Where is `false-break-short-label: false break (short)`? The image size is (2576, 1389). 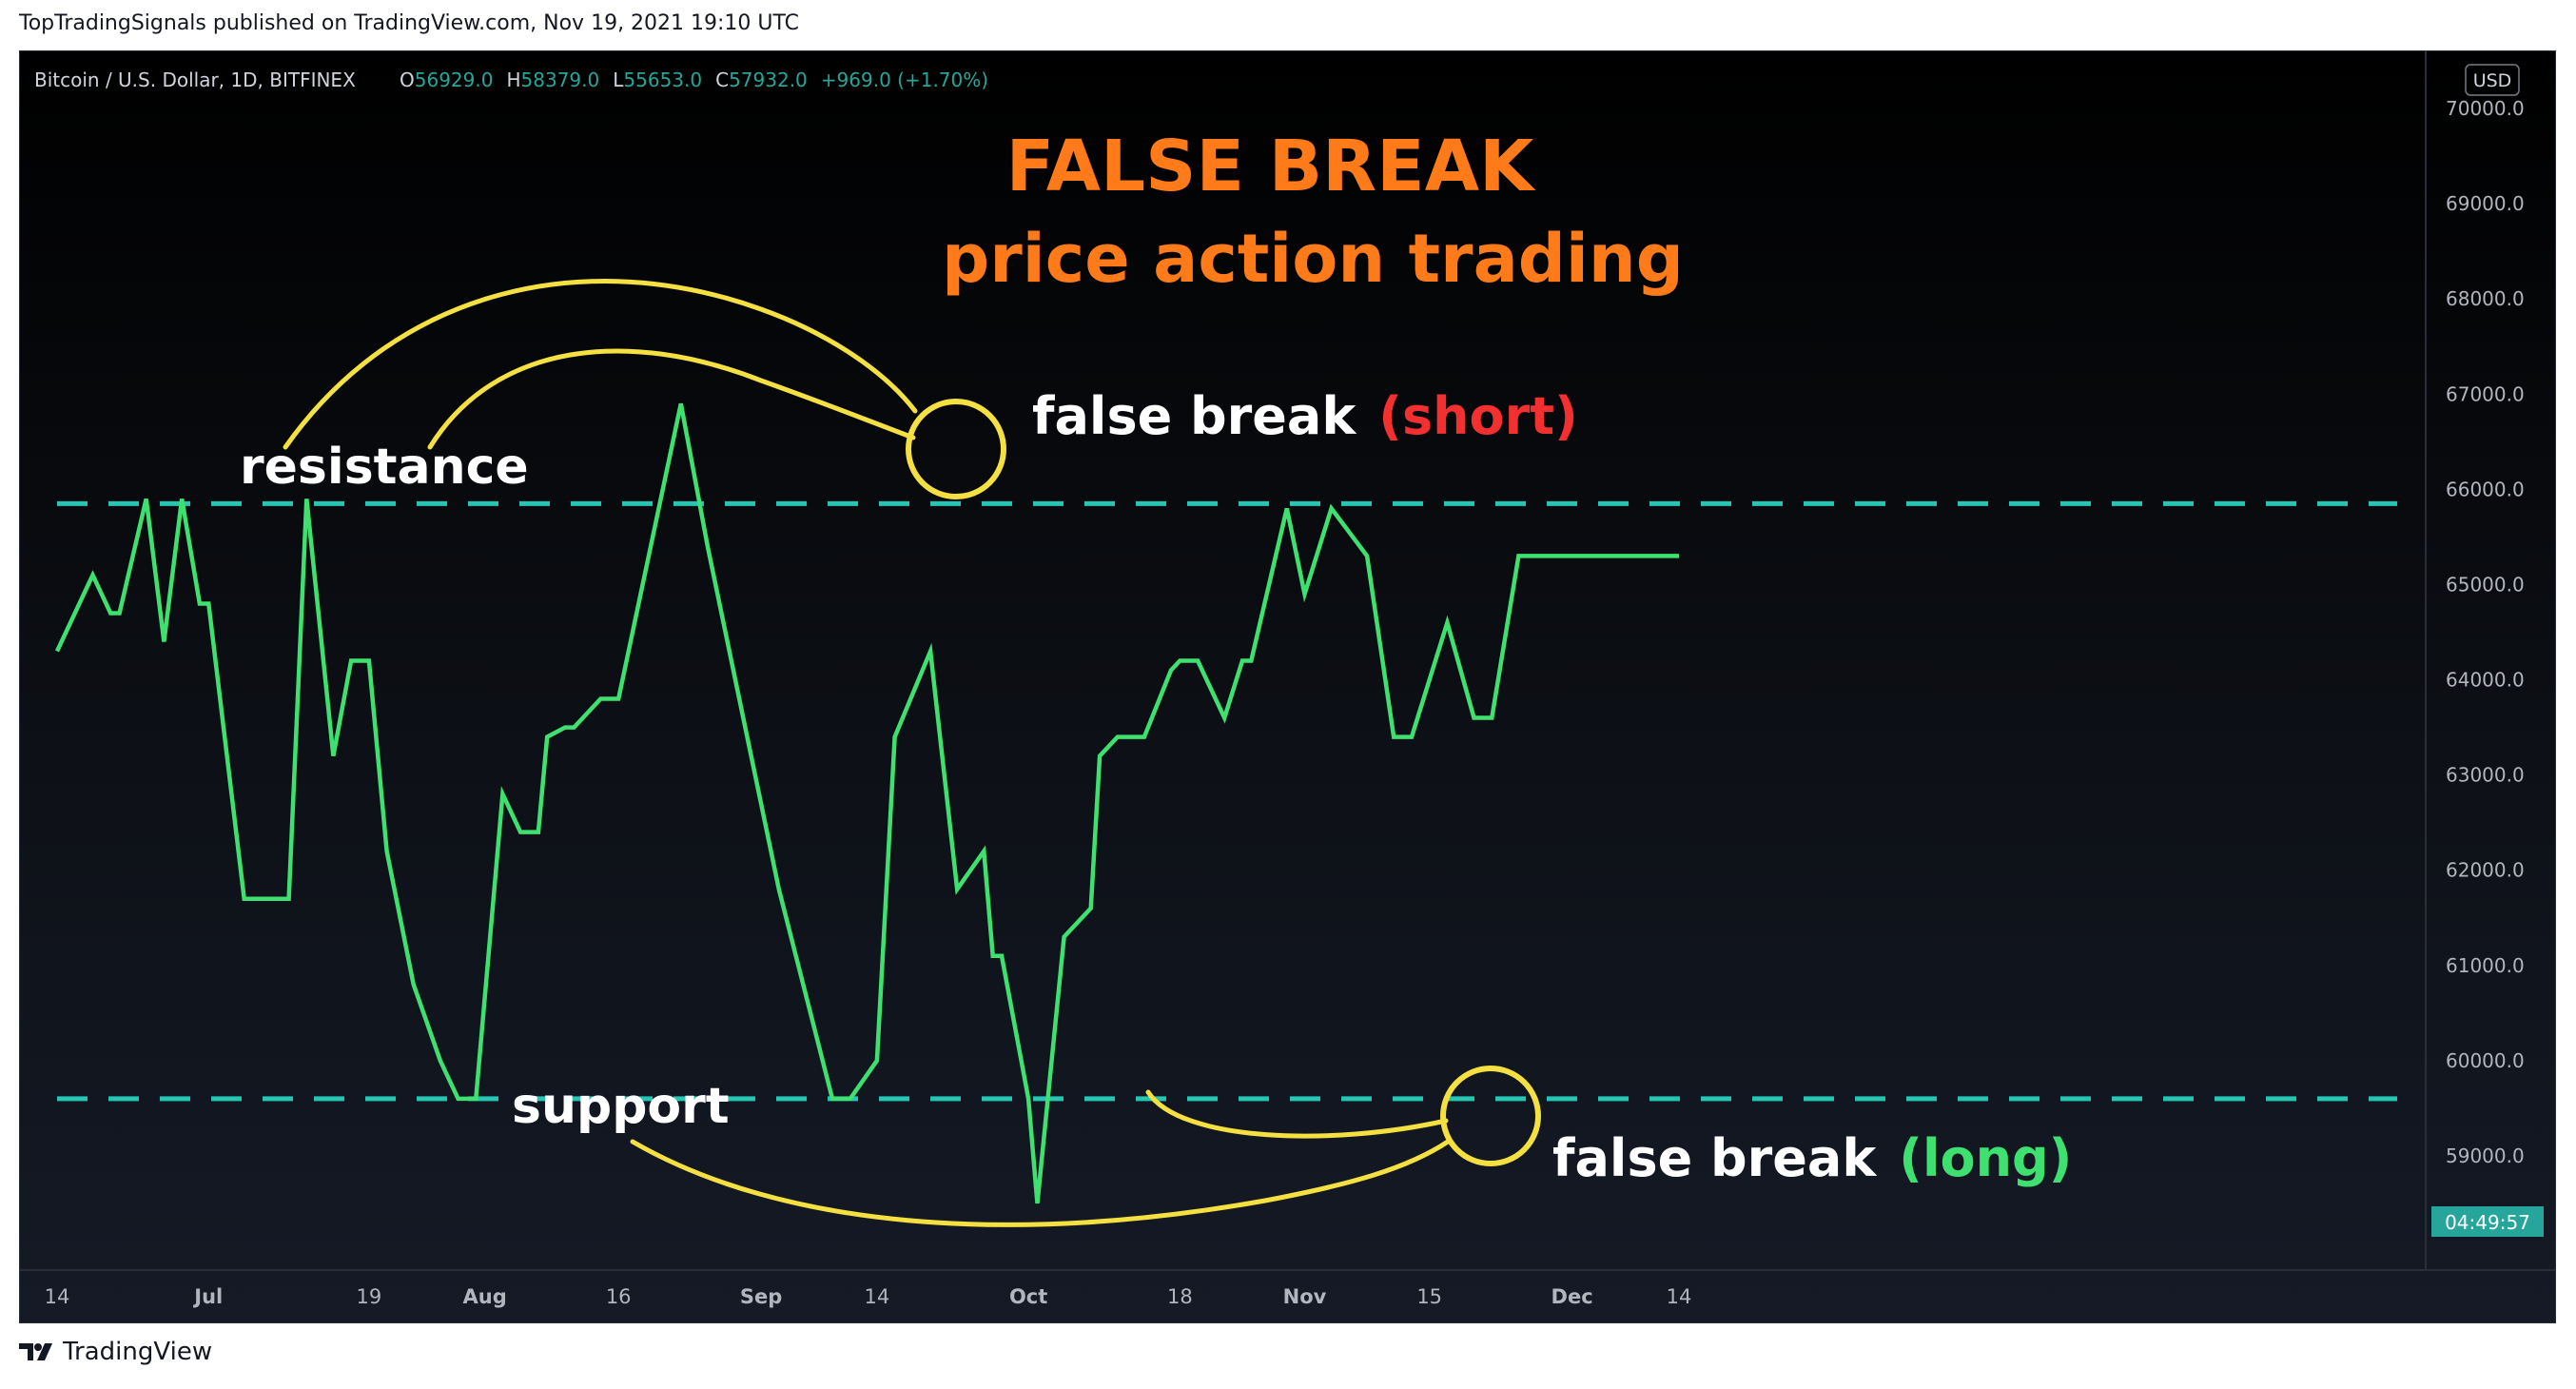 false-break-short-label: false break (short) is located at coordinates (1305, 416).